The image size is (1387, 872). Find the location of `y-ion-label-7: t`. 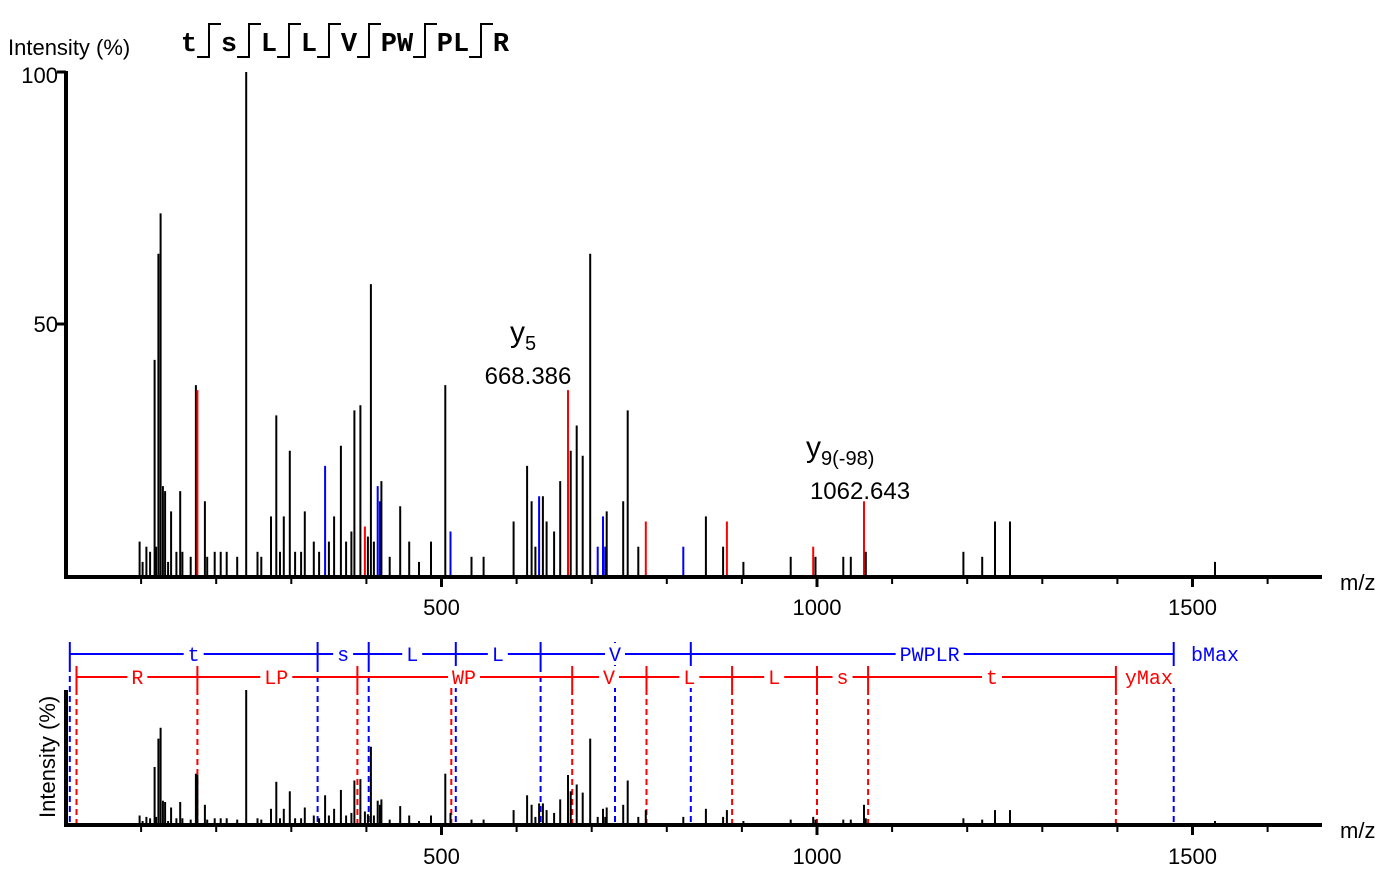

y-ion-label-7: t is located at coordinates (992, 679).